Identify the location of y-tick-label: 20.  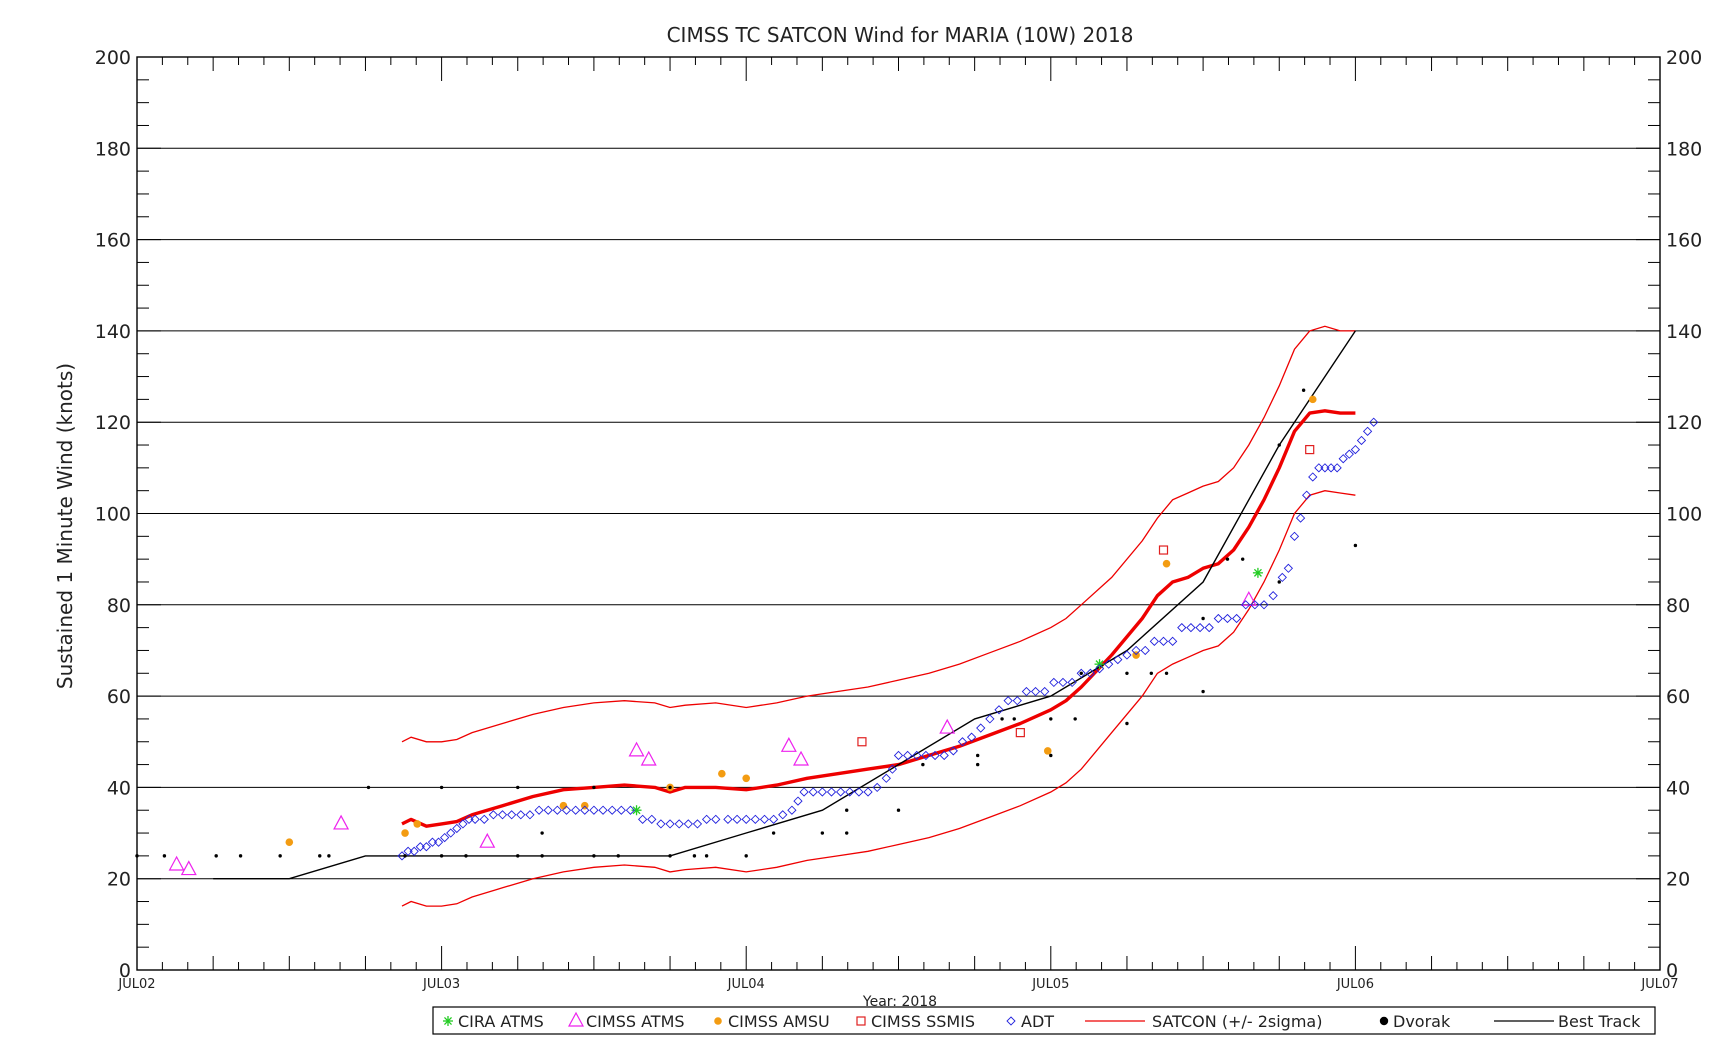
(119, 880).